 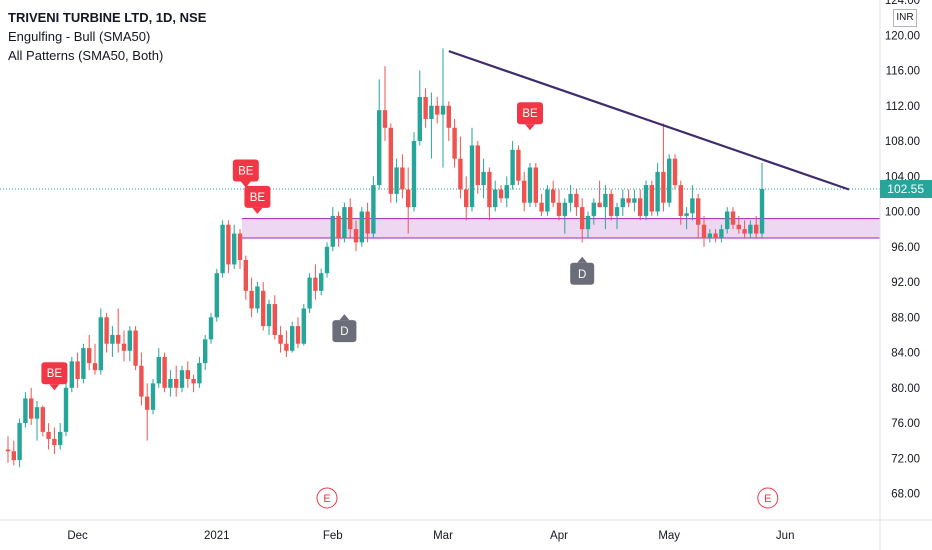 I want to click on price-tag-box, so click(x=906, y=189).